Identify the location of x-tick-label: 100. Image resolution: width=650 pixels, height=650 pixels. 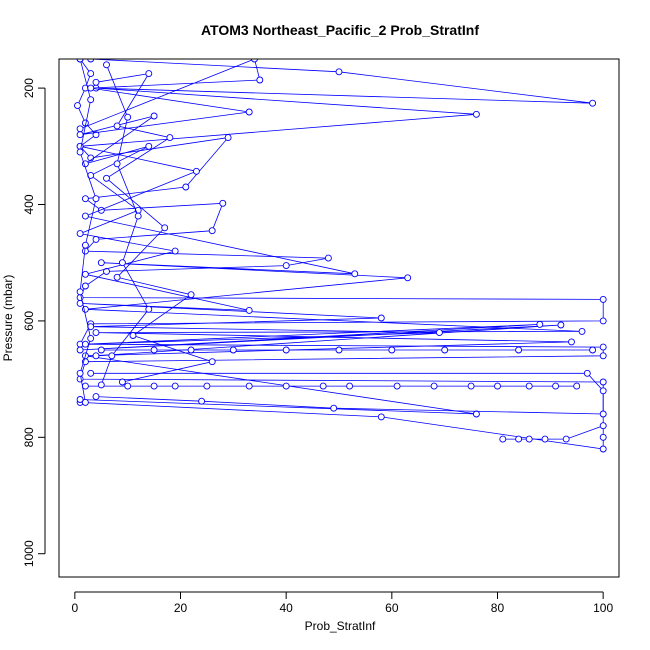
(603, 608).